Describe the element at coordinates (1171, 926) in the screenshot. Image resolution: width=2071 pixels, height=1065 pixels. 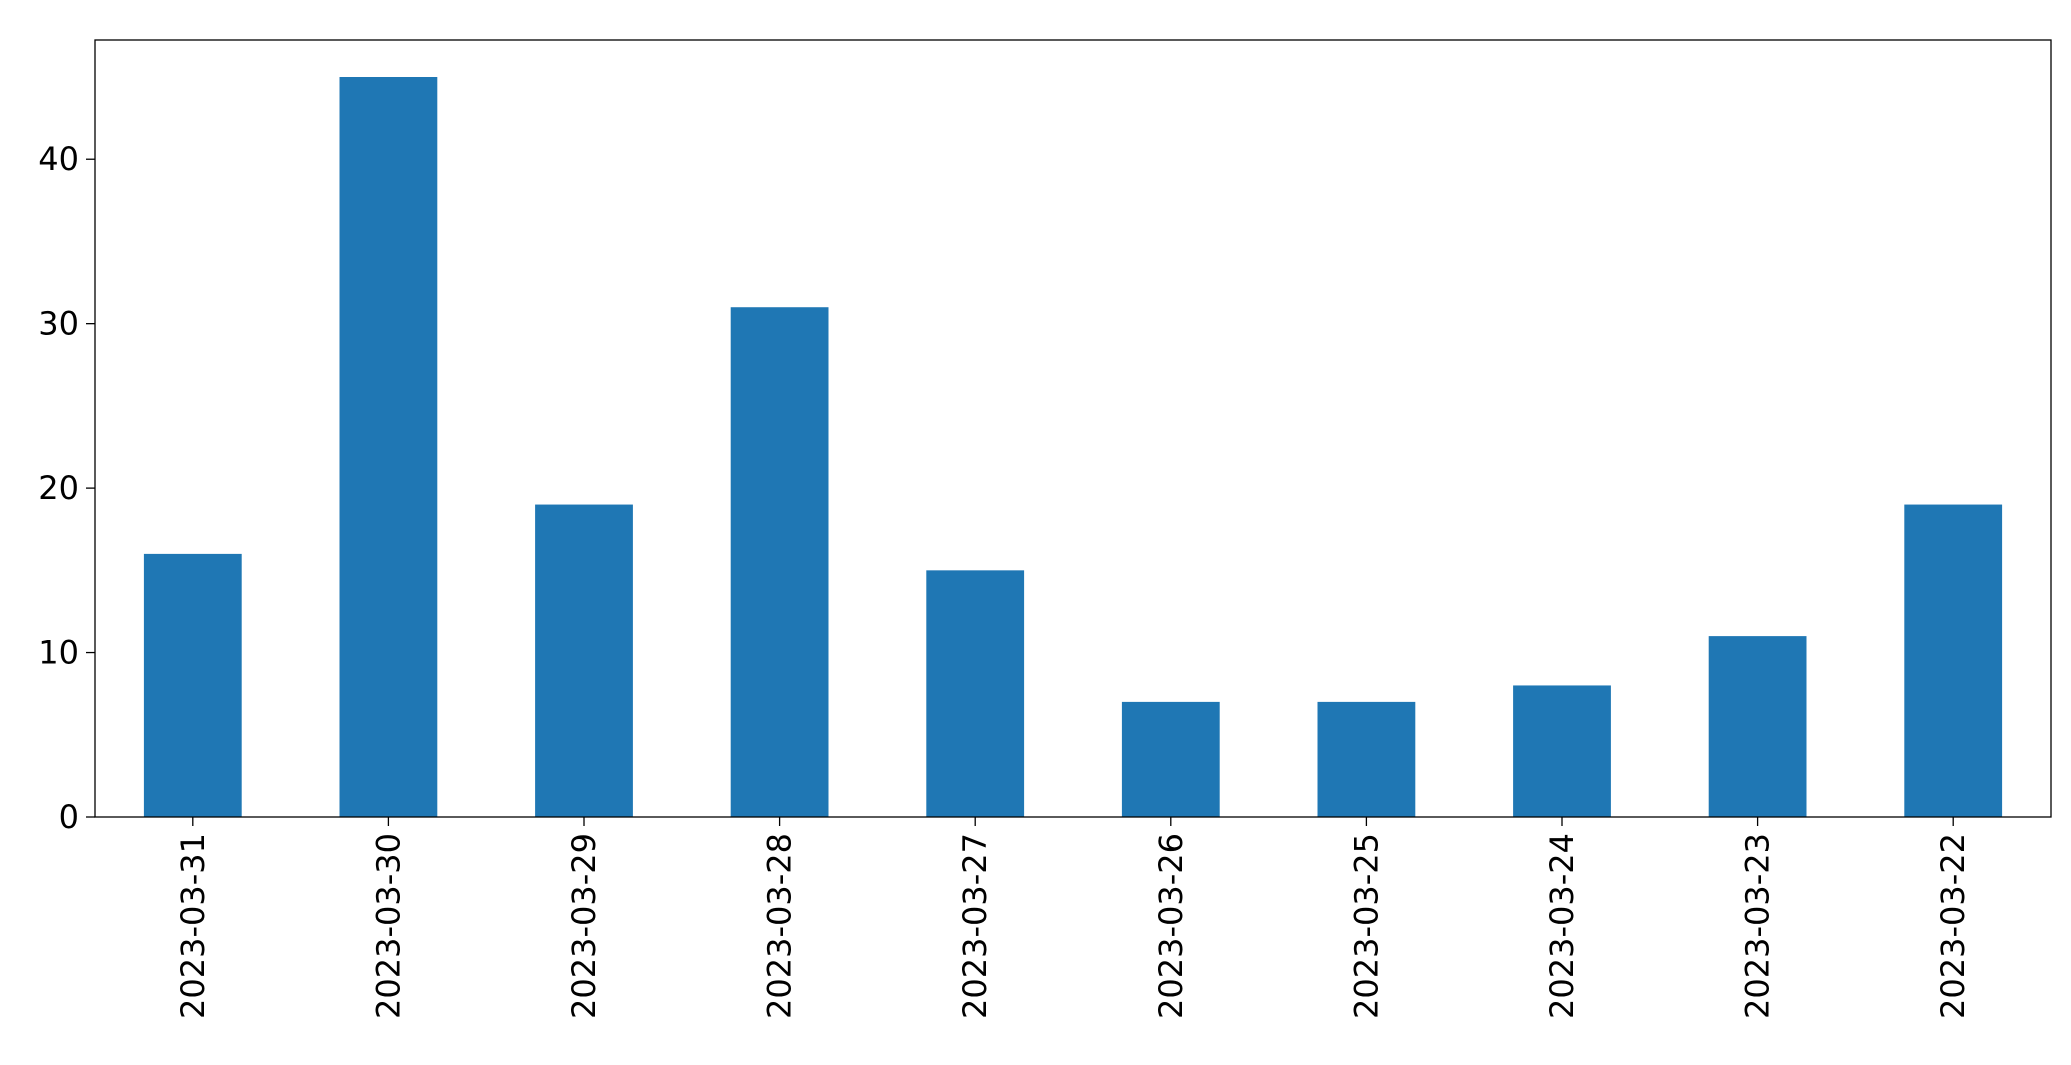
I see `x-tick-label: 2023-03-26` at that location.